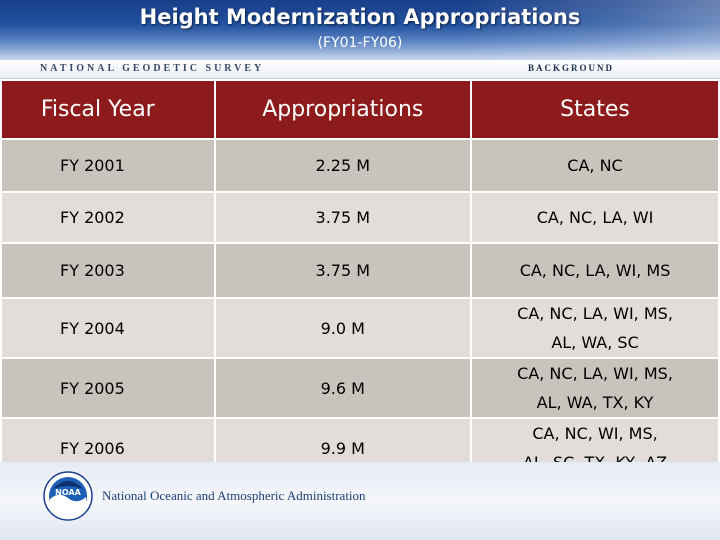 This screenshot has height=540, width=720. What do you see at coordinates (595, 402) in the screenshot?
I see `states-line-2: AL, WA, TX, KY` at bounding box center [595, 402].